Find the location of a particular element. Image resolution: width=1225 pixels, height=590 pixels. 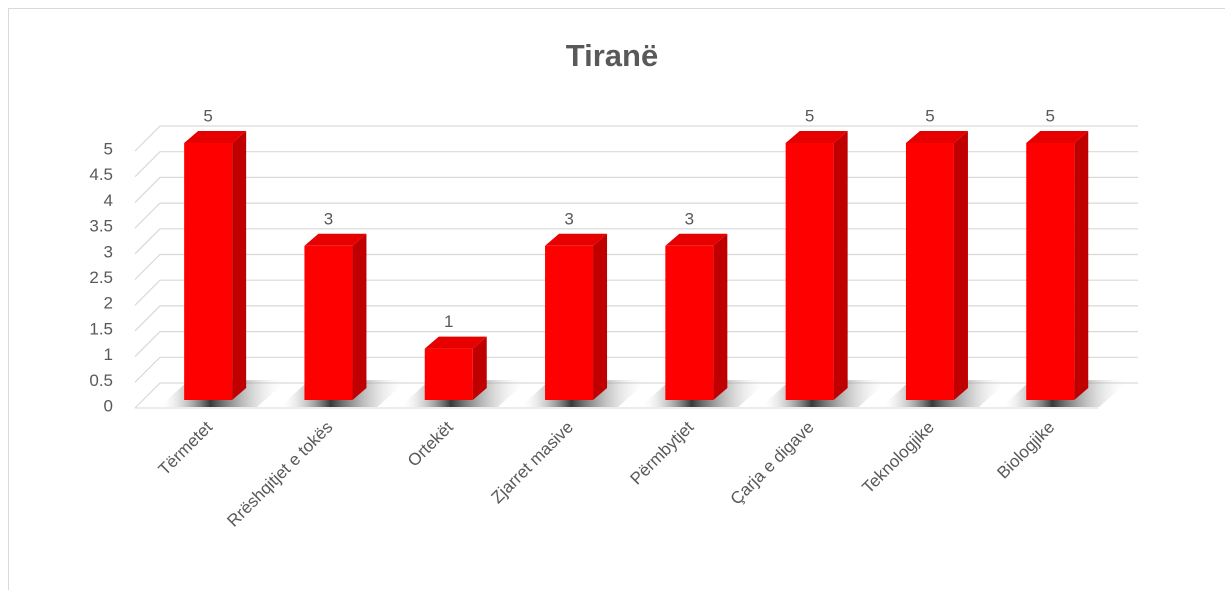

y-tick-label: 0.5 is located at coordinates (101, 380).